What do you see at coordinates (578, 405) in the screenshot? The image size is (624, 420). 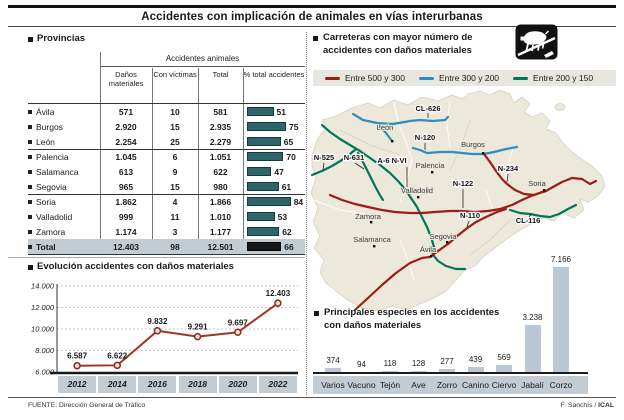 I see `credit-author: F. Sanchís /` at bounding box center [578, 405].